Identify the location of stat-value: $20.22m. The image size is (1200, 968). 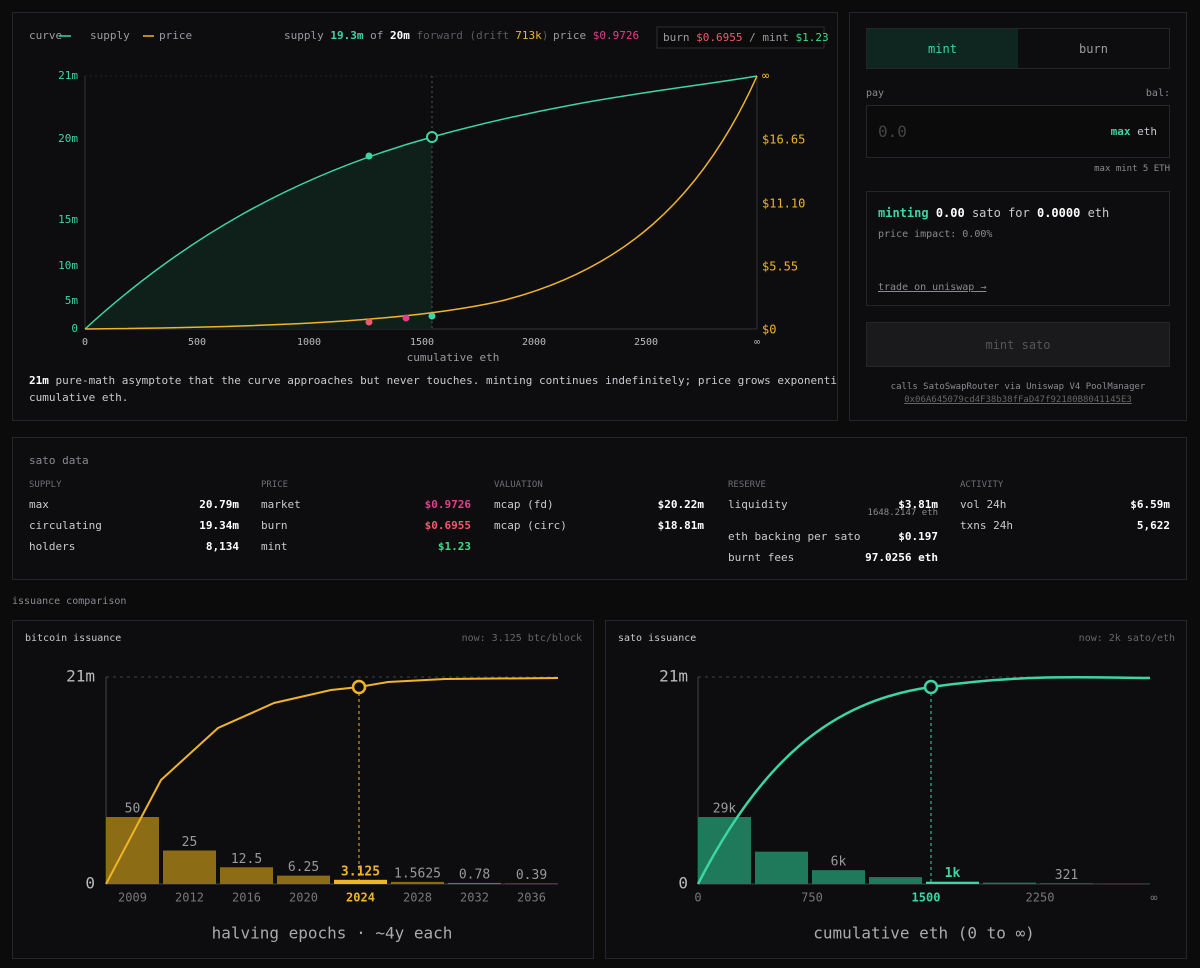
(680, 504).